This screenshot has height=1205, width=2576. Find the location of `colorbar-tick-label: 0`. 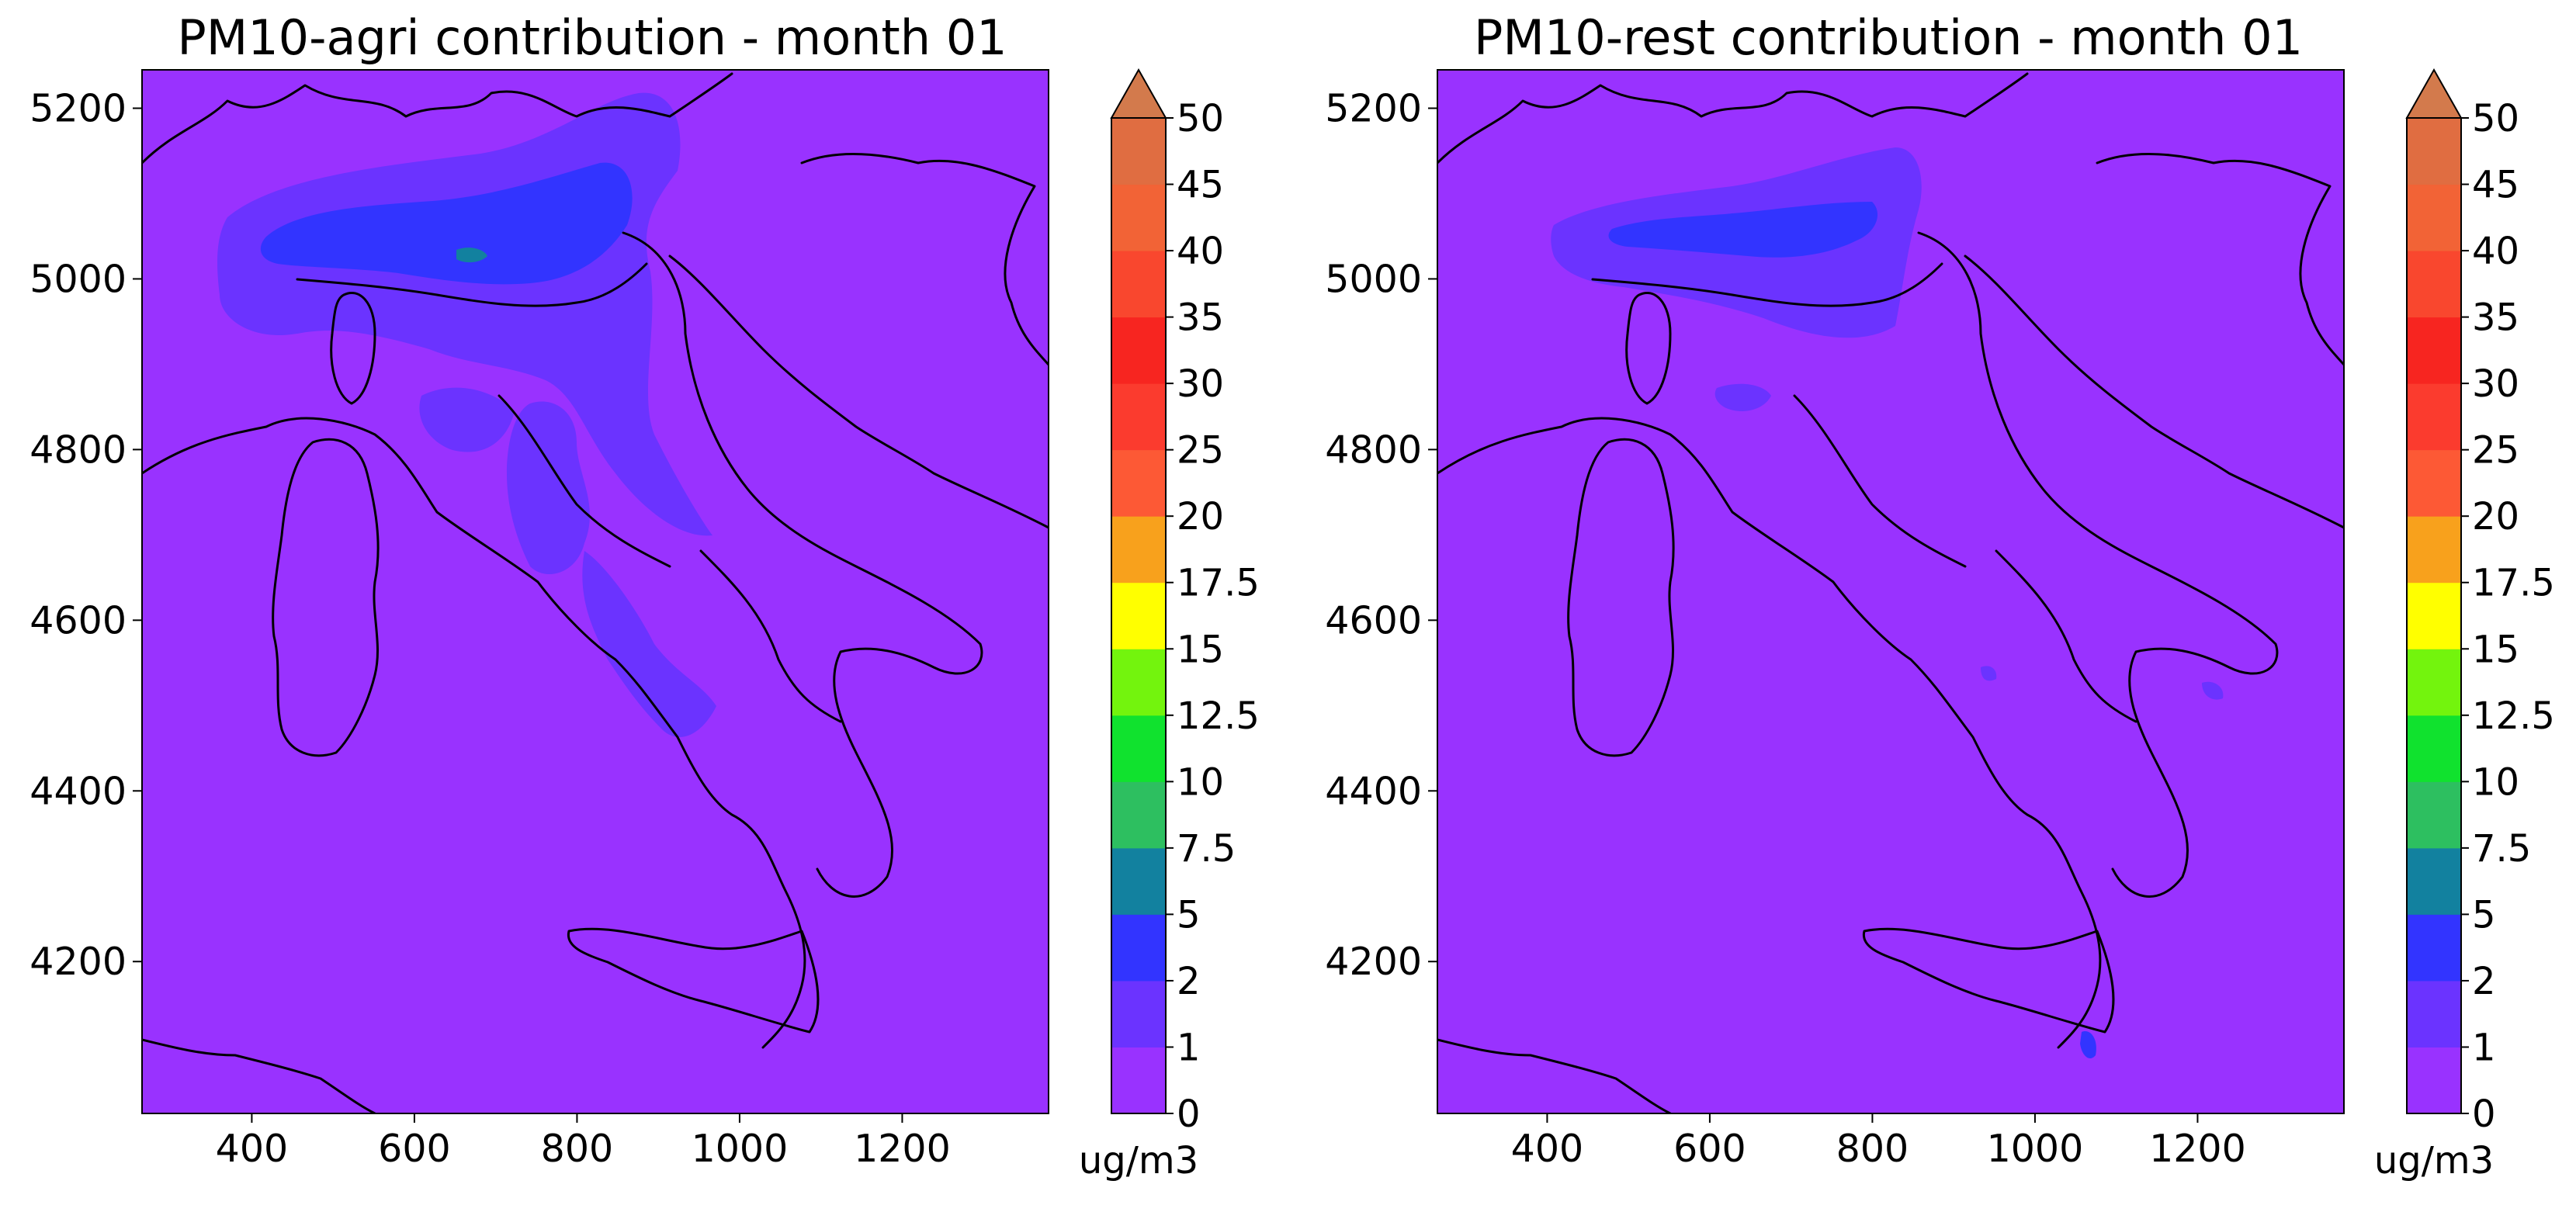

colorbar-tick-label: 0 is located at coordinates (2484, 1114).